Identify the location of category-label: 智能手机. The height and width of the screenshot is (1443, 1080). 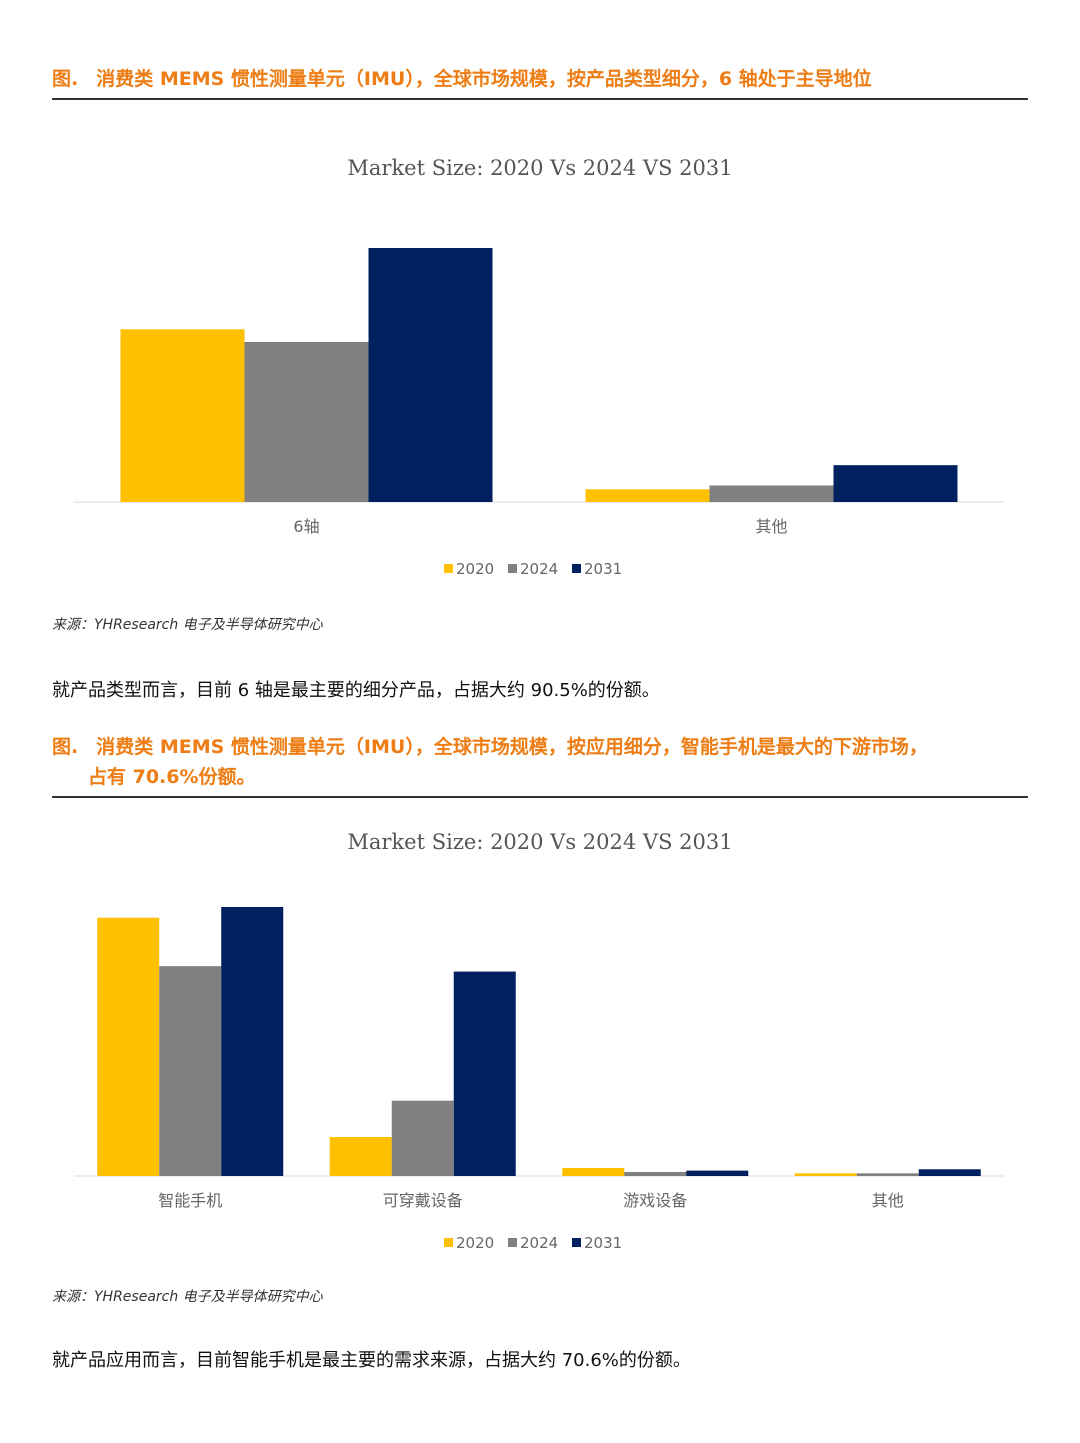
(190, 1200).